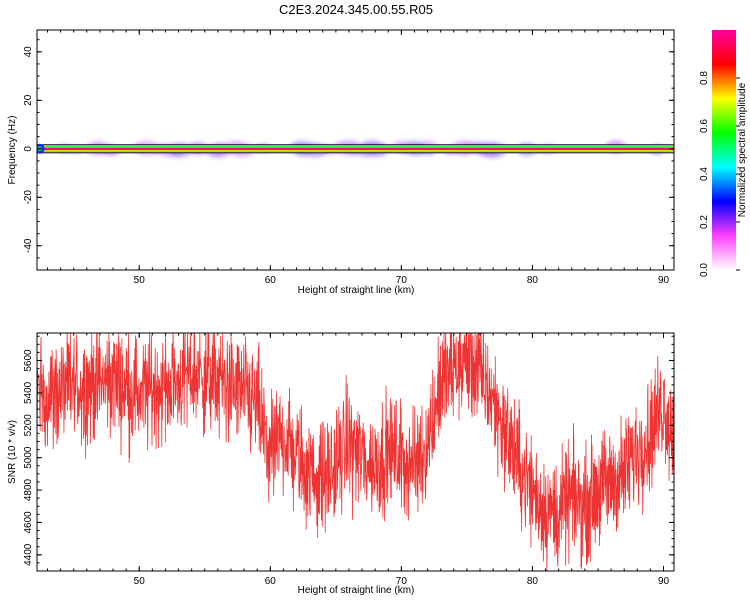 This screenshot has height=605, width=750. Describe the element at coordinates (271, 280) in the screenshot. I see `spectrogram-x-tick-label: 60` at that location.